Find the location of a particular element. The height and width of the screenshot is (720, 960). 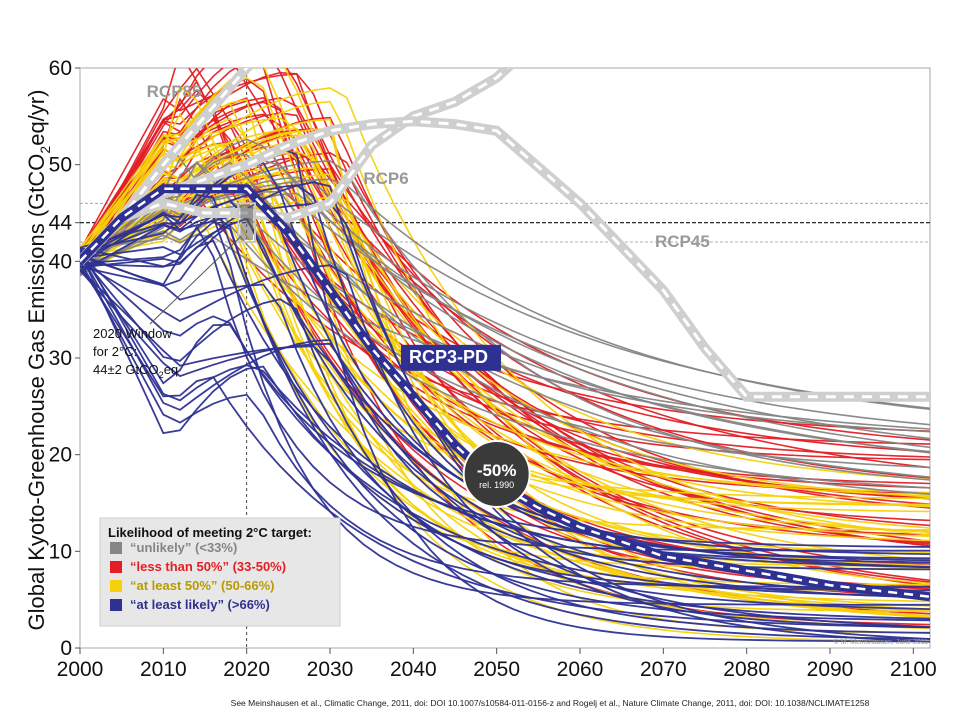

x-tick-label: 2030 is located at coordinates (330, 669).